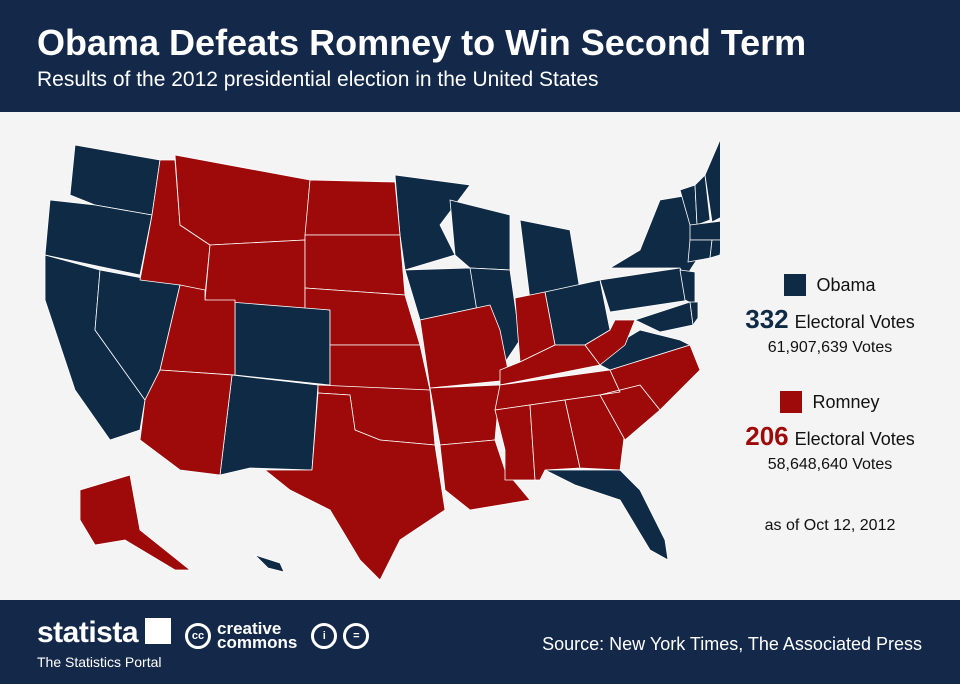 The image size is (960, 684). What do you see at coordinates (767, 436) in the screenshot?
I see `romney-electoral-count: 206` at bounding box center [767, 436].